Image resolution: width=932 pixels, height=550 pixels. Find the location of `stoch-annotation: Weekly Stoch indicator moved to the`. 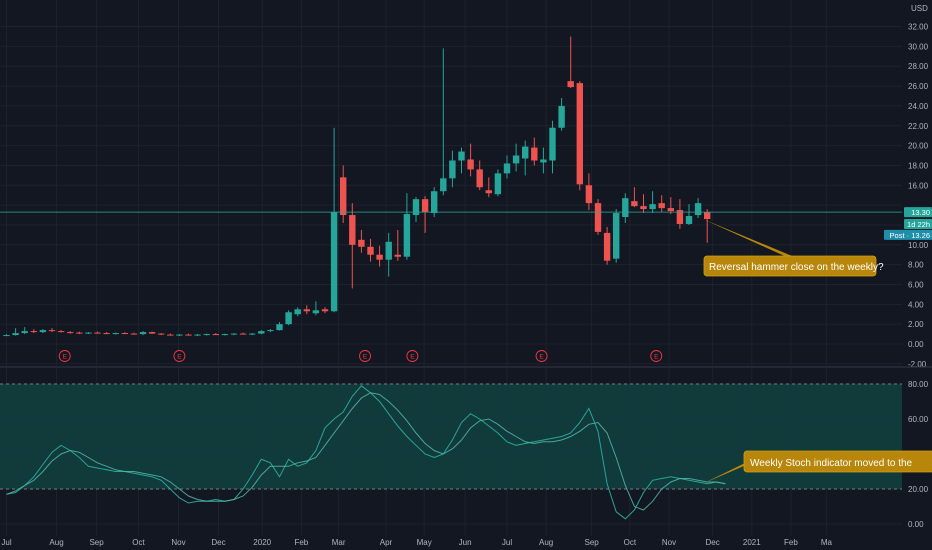

stoch-annotation: Weekly Stoch indicator moved to the is located at coordinates (817, 467).